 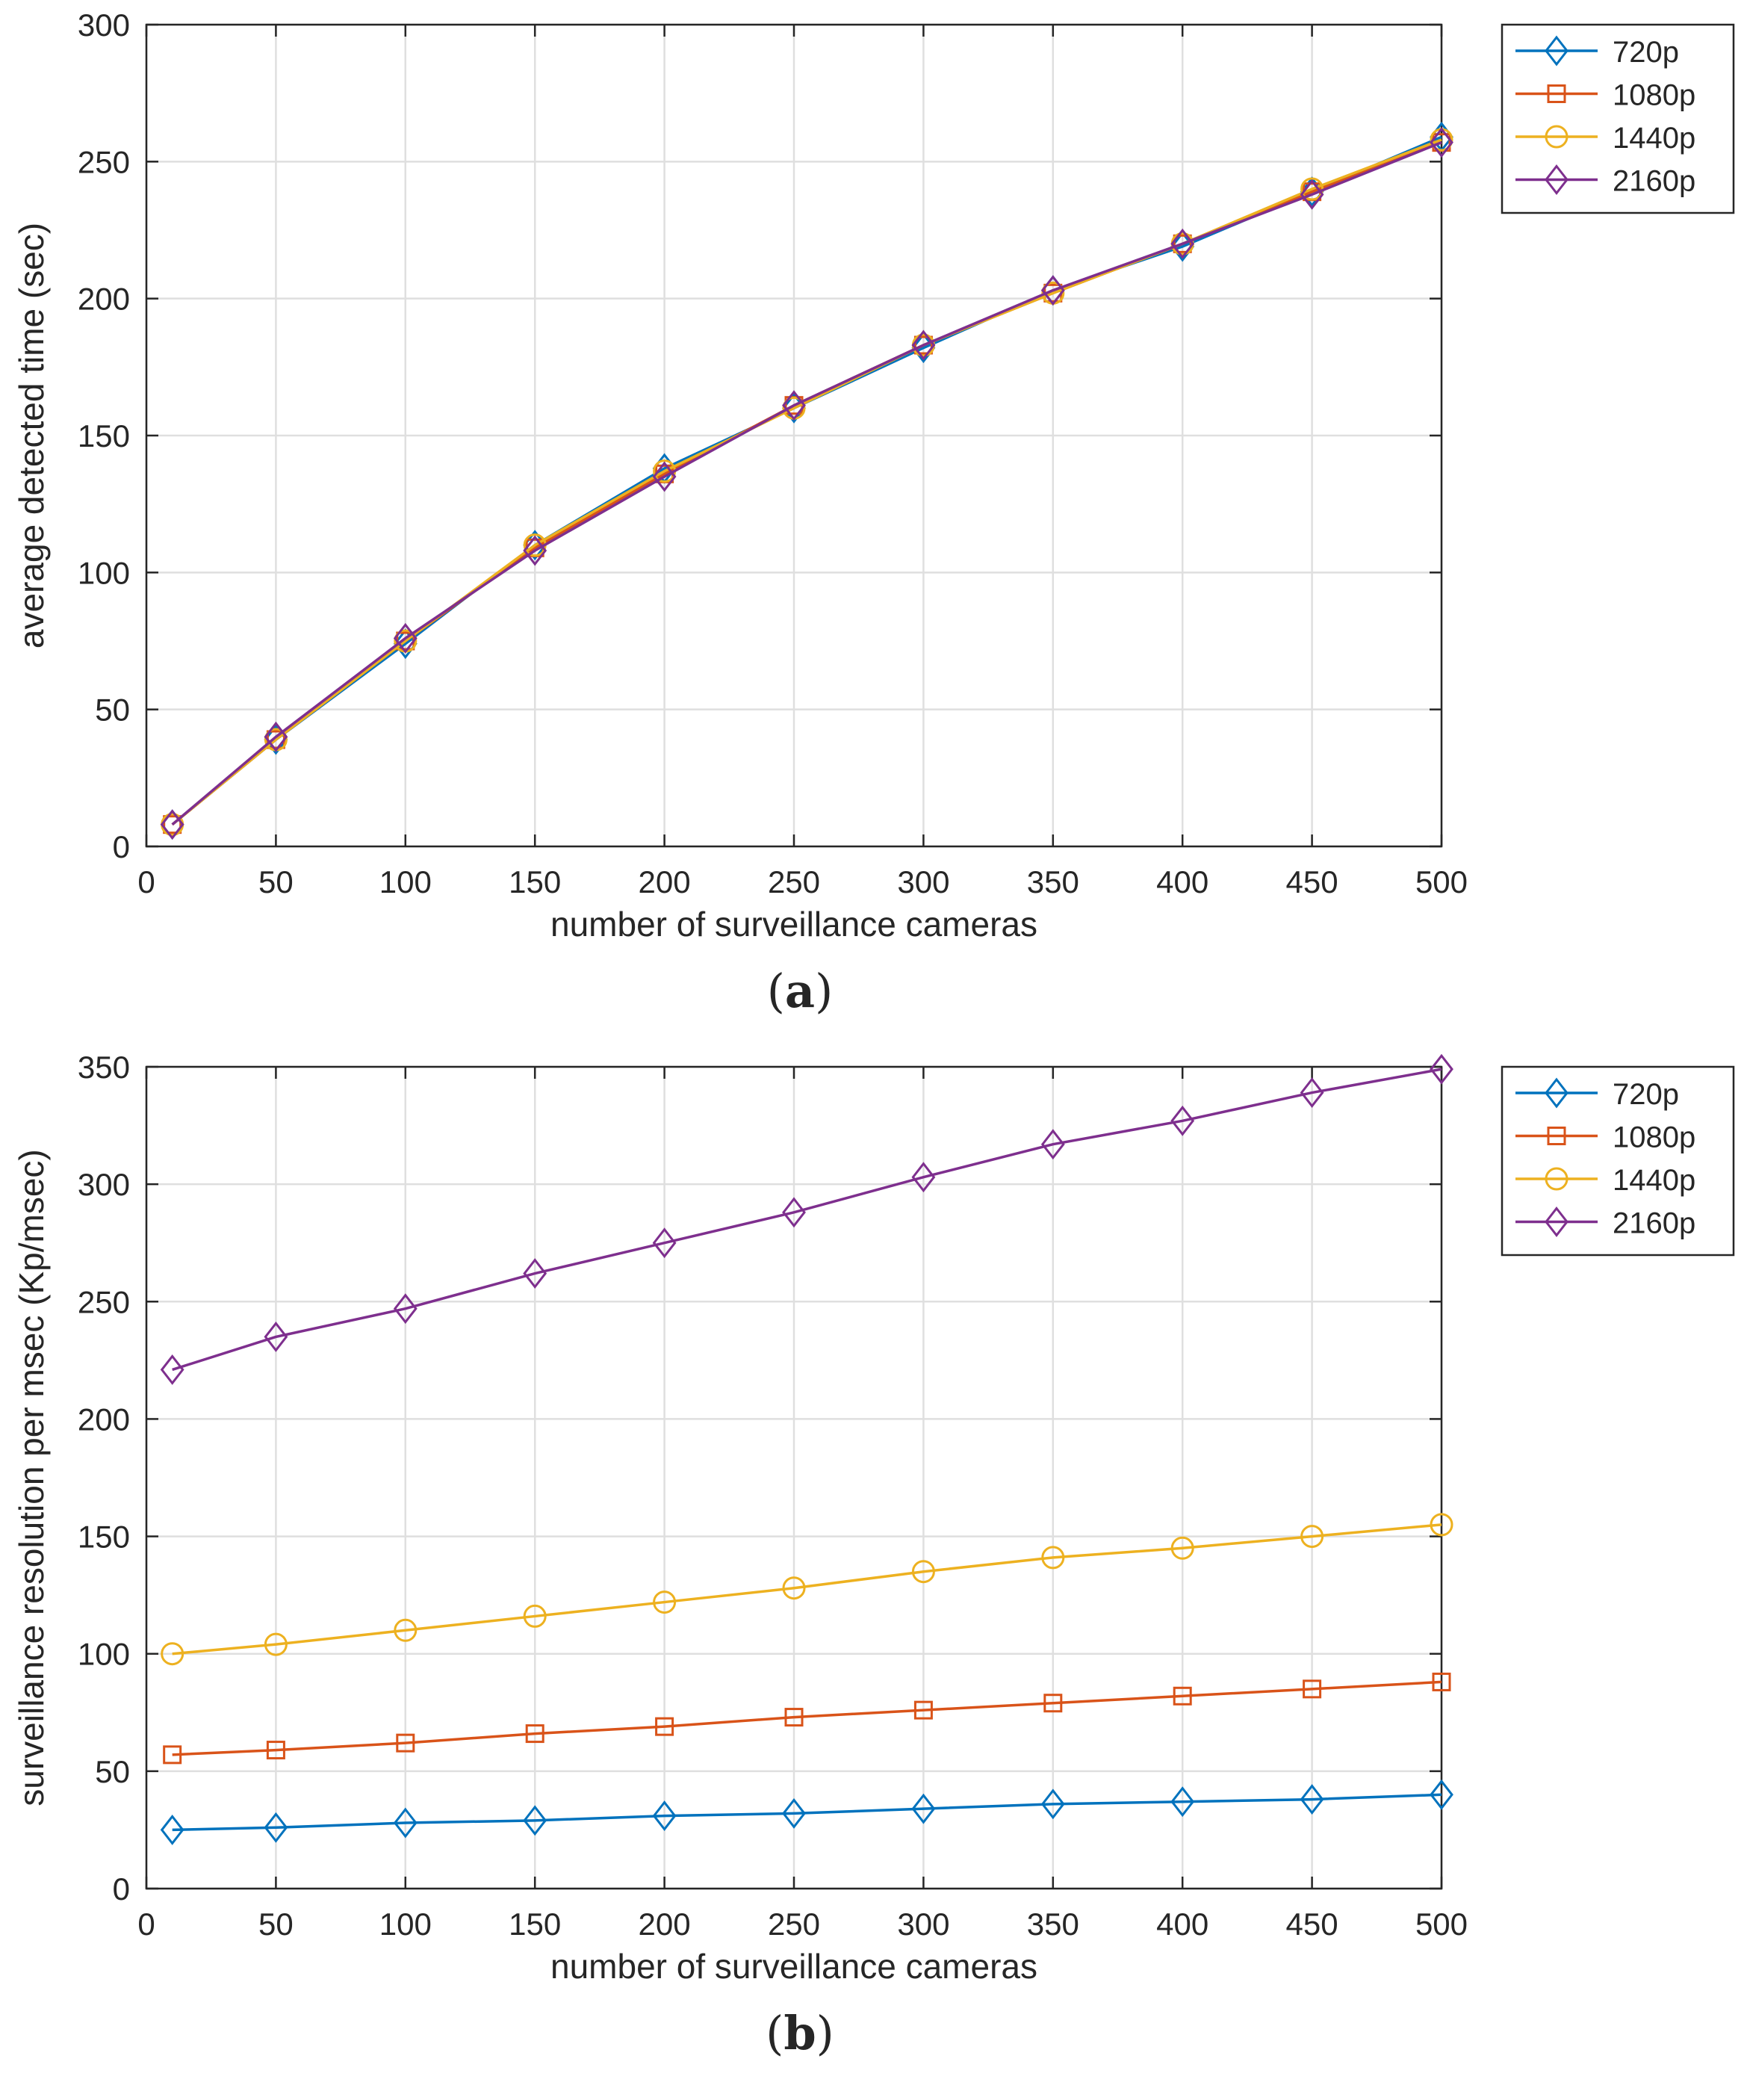 I want to click on y-tick-label: 350, so click(x=104, y=1067).